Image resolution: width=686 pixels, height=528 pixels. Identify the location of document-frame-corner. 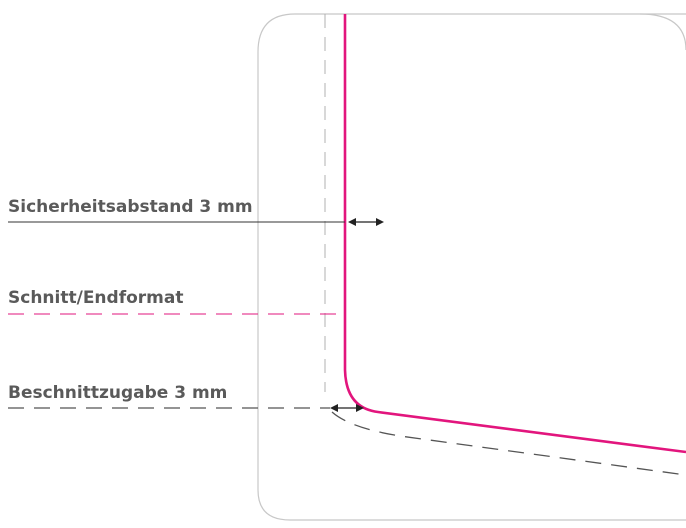
(662, 32).